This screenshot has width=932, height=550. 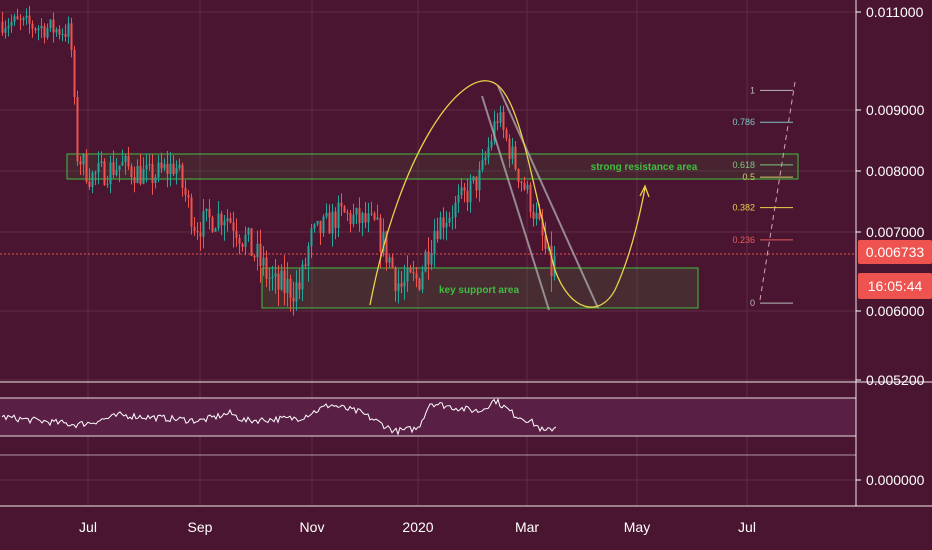 What do you see at coordinates (644, 191) in the screenshot?
I see `projection-arrow-icon` at bounding box center [644, 191].